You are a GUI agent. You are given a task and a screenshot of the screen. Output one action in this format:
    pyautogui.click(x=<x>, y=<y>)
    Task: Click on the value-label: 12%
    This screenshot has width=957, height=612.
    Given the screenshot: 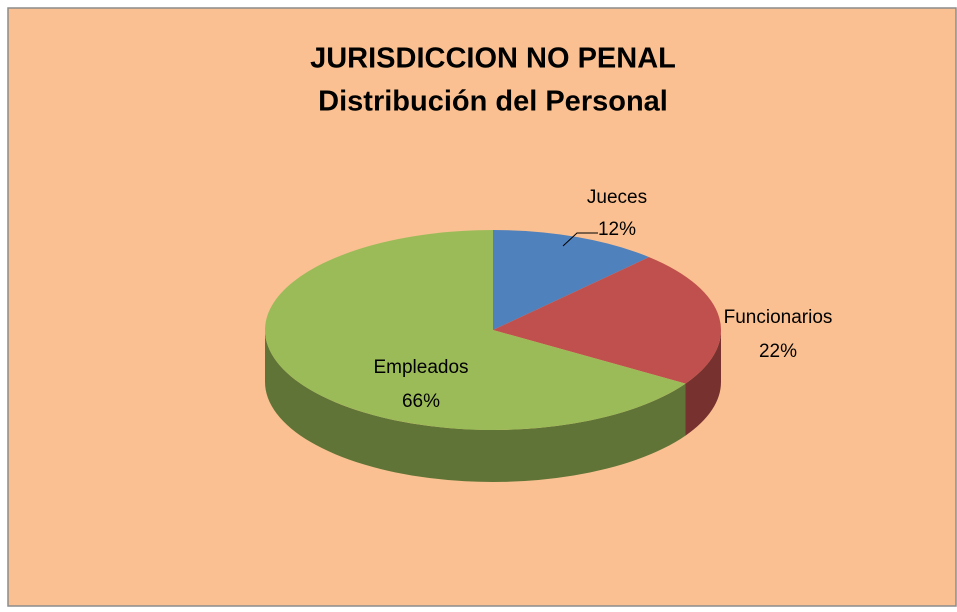 What is the action you would take?
    pyautogui.click(x=617, y=229)
    